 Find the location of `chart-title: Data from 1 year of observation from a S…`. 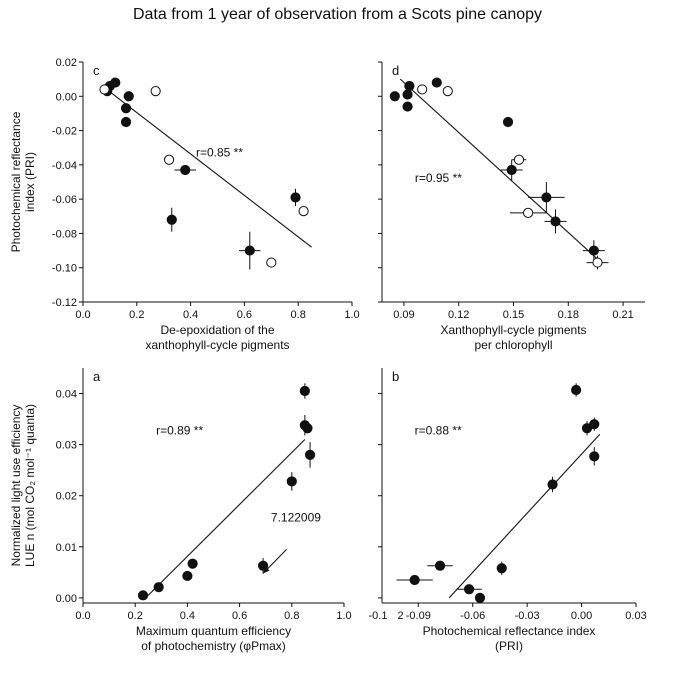

chart-title: Data from 1 year of observation from a S… is located at coordinates (337, 14).